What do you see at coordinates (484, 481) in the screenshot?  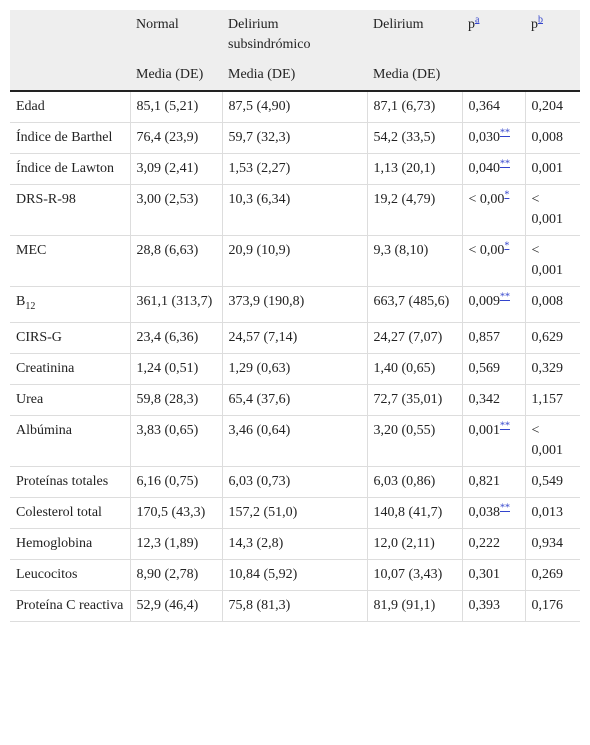 I see `cell-text: 0,821` at bounding box center [484, 481].